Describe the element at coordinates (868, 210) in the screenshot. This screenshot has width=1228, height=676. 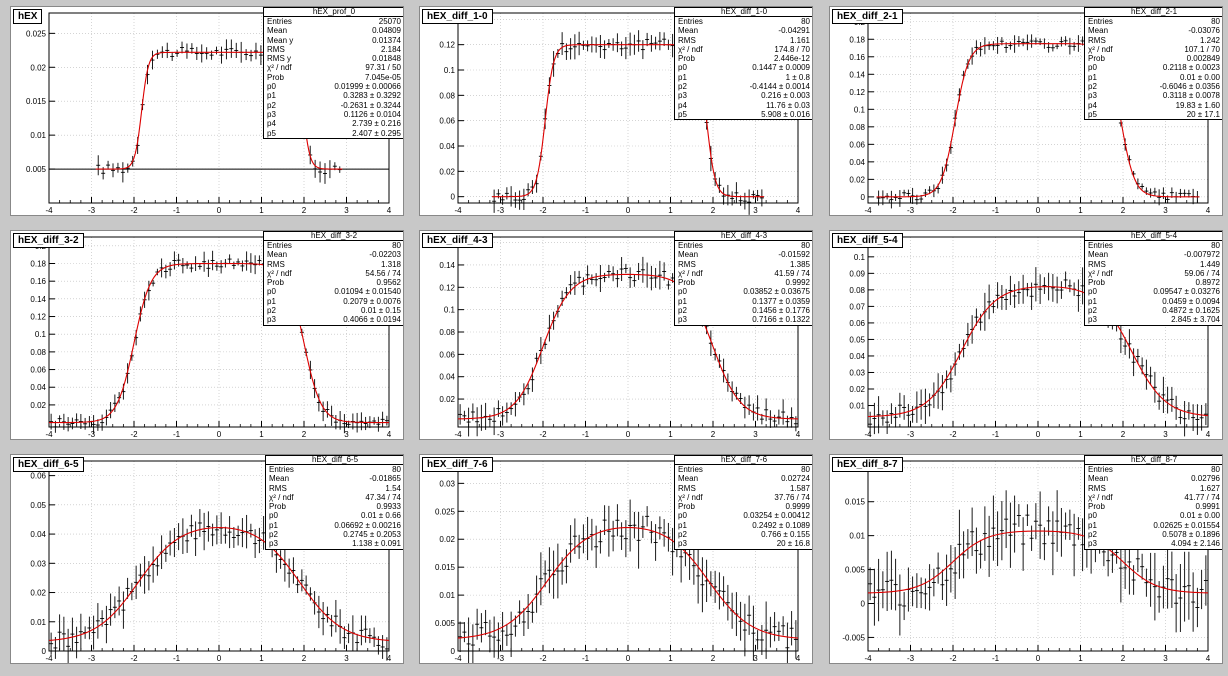
I see `x-tick-label: -4` at that location.